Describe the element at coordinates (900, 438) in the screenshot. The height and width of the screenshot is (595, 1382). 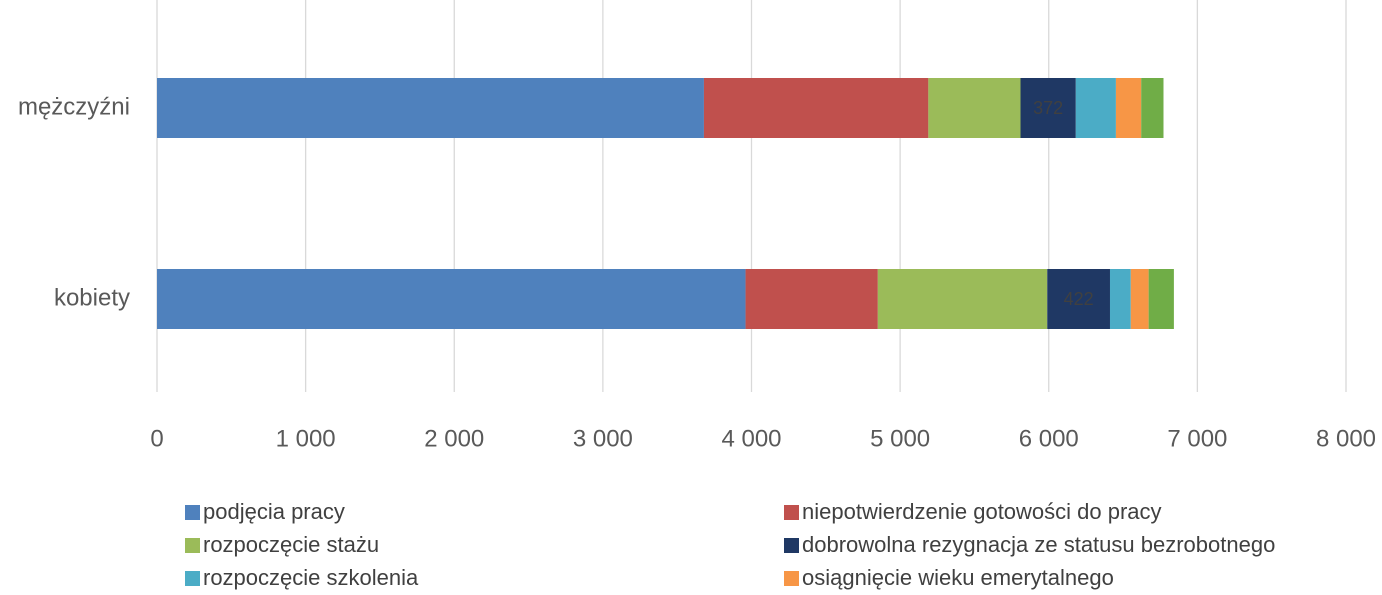
I see `x-tick-label: 5 000` at that location.